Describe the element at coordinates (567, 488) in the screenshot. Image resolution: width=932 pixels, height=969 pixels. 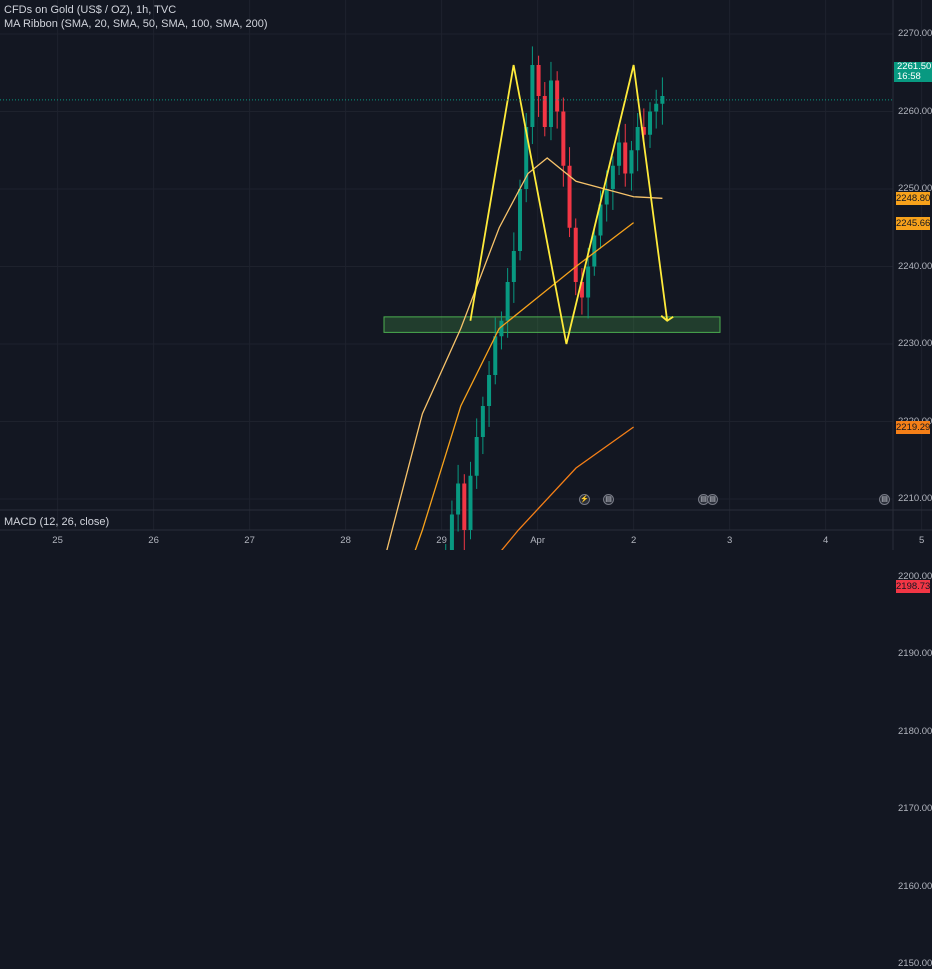
I see `sma100-line` at that location.